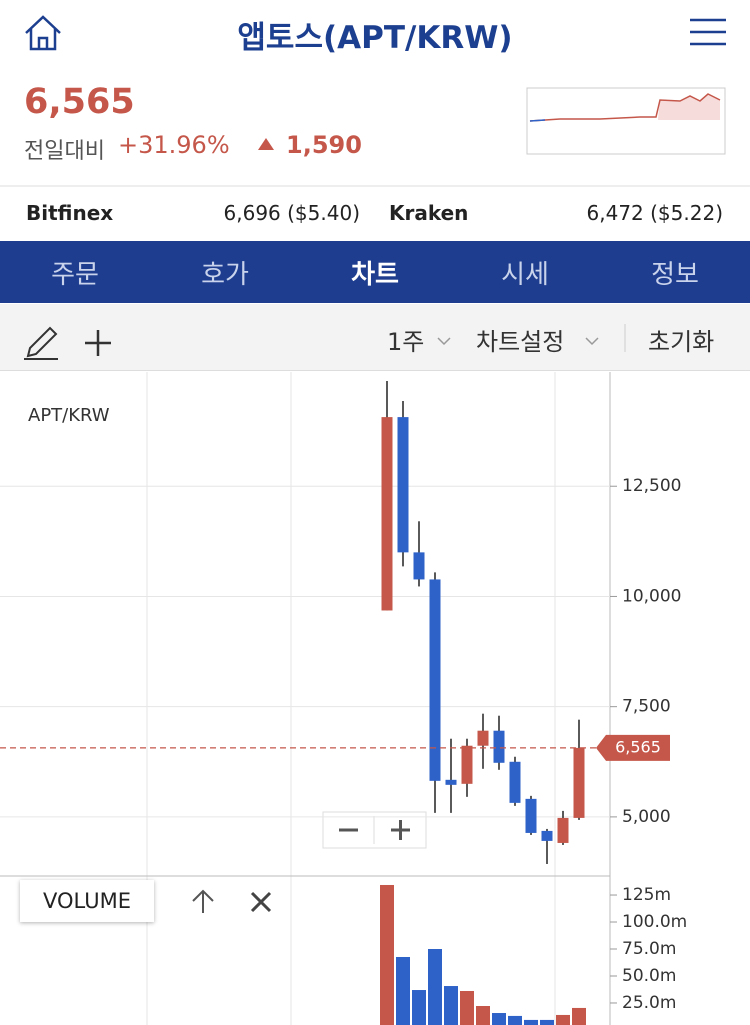 This screenshot has height=1025, width=750. Describe the element at coordinates (75, 275) in the screenshot. I see `tab: 주문` at that location.